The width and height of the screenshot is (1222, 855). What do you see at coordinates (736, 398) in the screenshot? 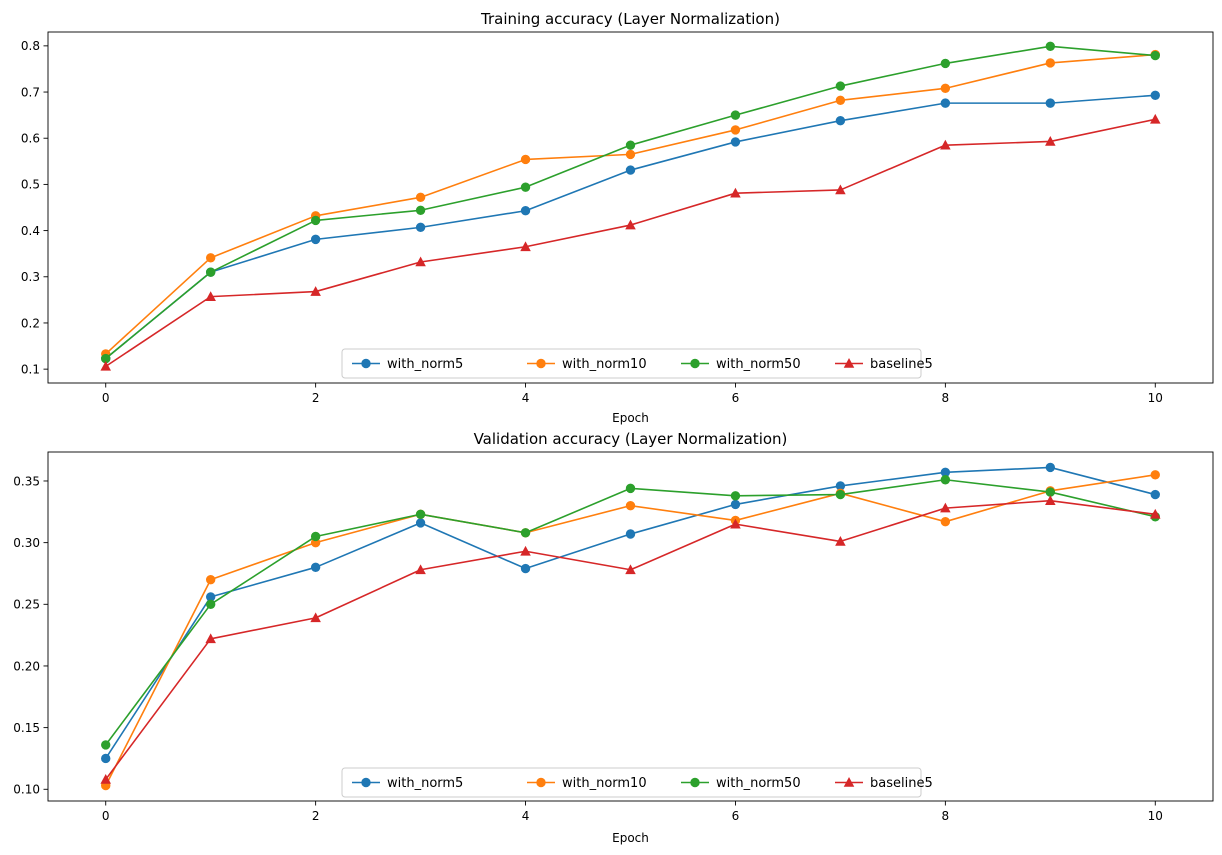
I see `x-tick-label: 6` at bounding box center [736, 398].